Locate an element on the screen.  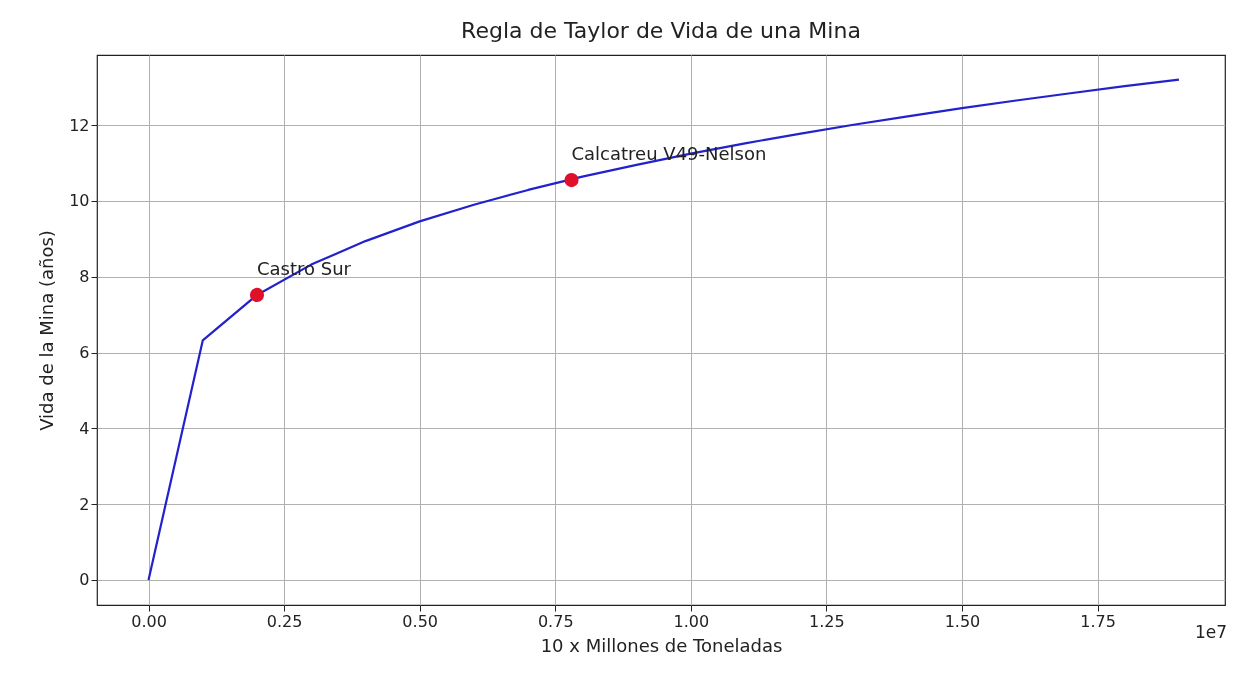
y-tick-label: 10 is located at coordinates (79, 201).